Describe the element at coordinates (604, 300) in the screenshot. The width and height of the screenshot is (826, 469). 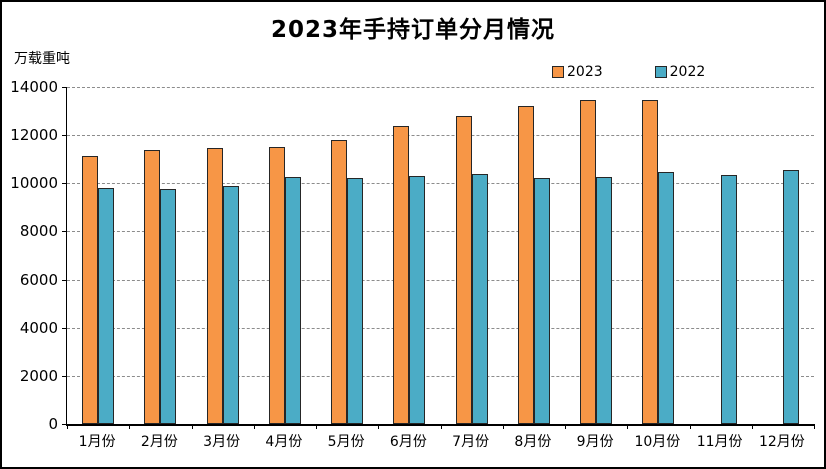
I see `bar-2022-9月份` at that location.